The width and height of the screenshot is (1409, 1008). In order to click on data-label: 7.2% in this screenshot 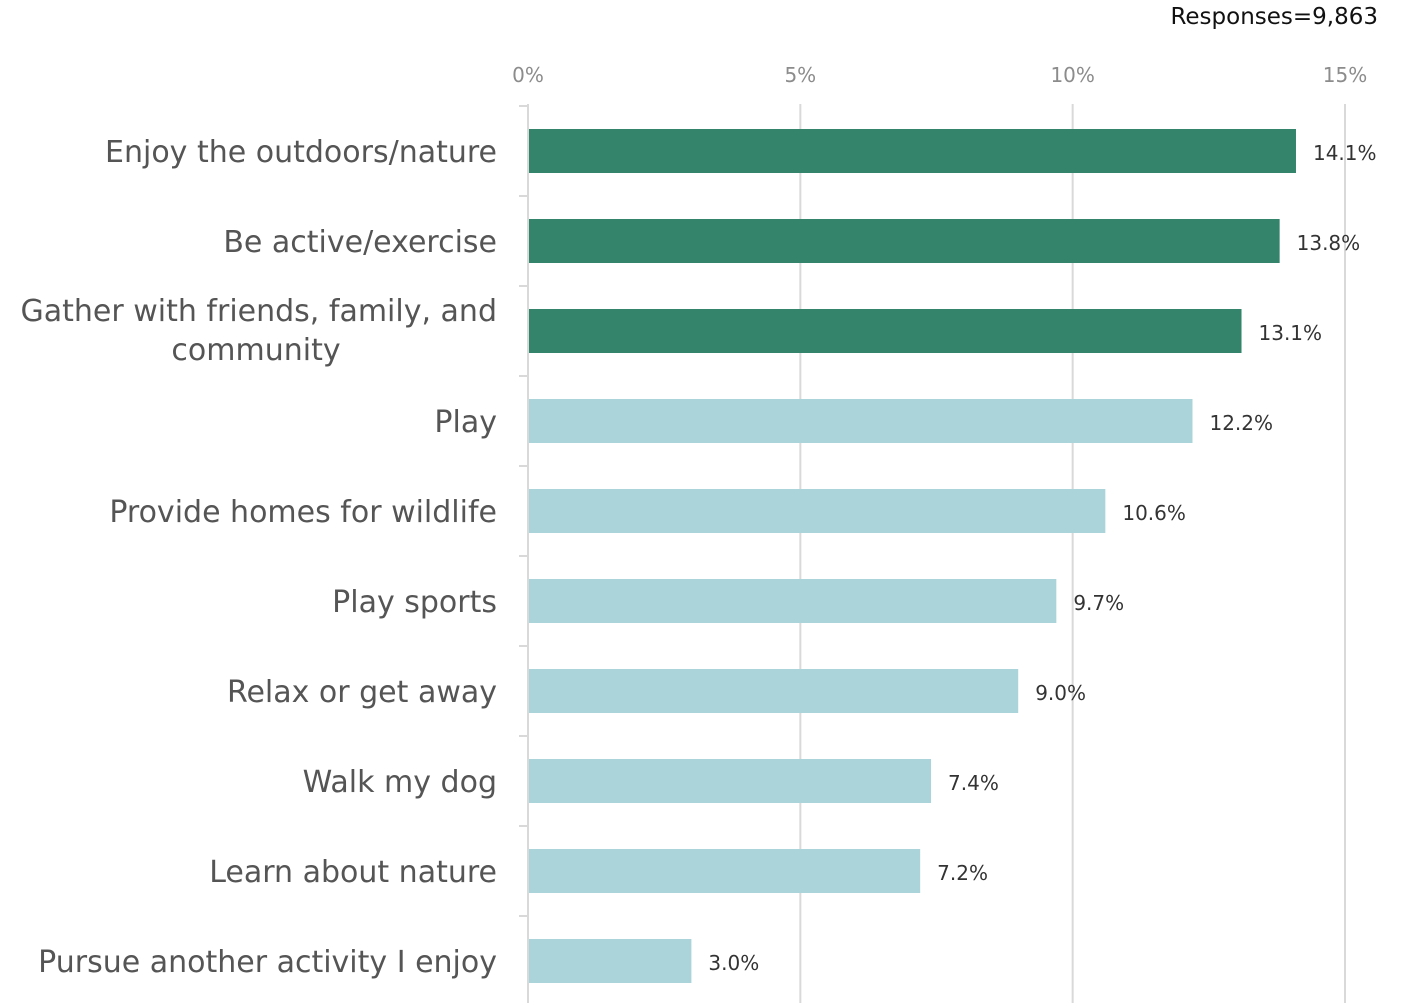, I will do `click(962, 873)`.